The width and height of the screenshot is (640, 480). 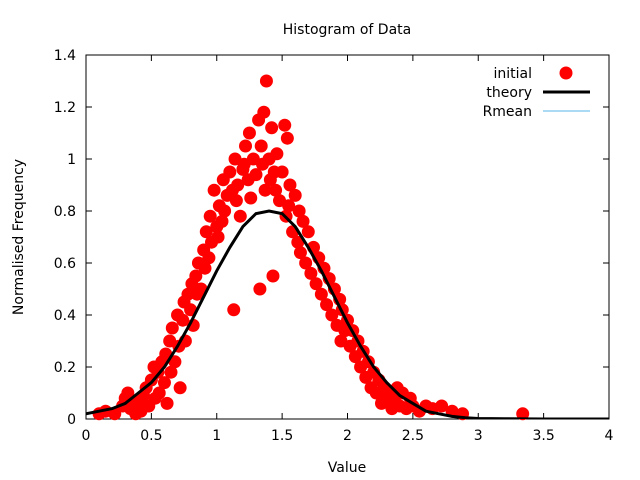 What do you see at coordinates (609, 436) in the screenshot?
I see `x-tick-label: 4` at bounding box center [609, 436].